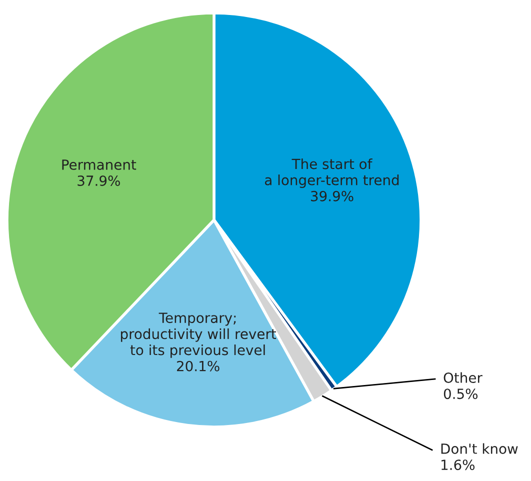 This screenshot has height=481, width=531. What do you see at coordinates (458, 465) in the screenshot?
I see `data-label: 1.6%` at bounding box center [458, 465].